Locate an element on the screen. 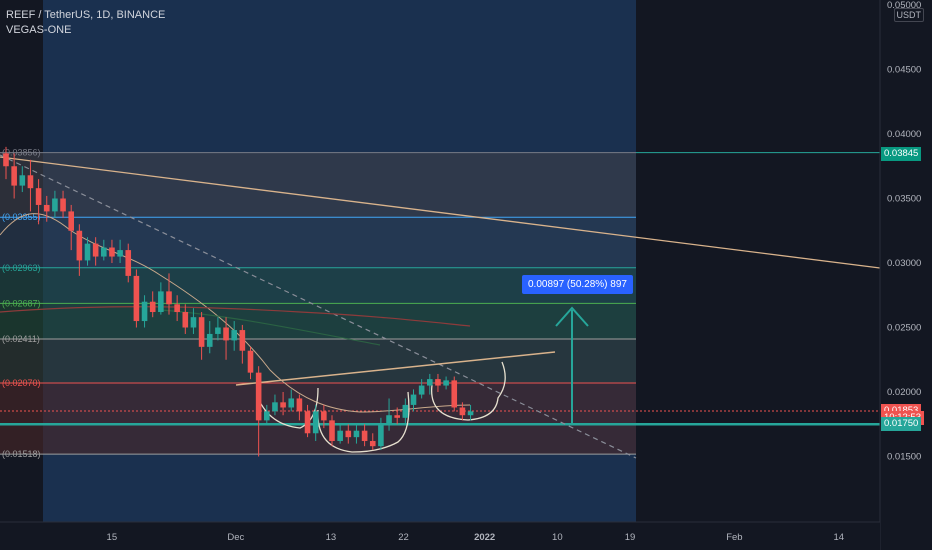 The image size is (932, 550). measure-arrow-head is located at coordinates (572, 316).